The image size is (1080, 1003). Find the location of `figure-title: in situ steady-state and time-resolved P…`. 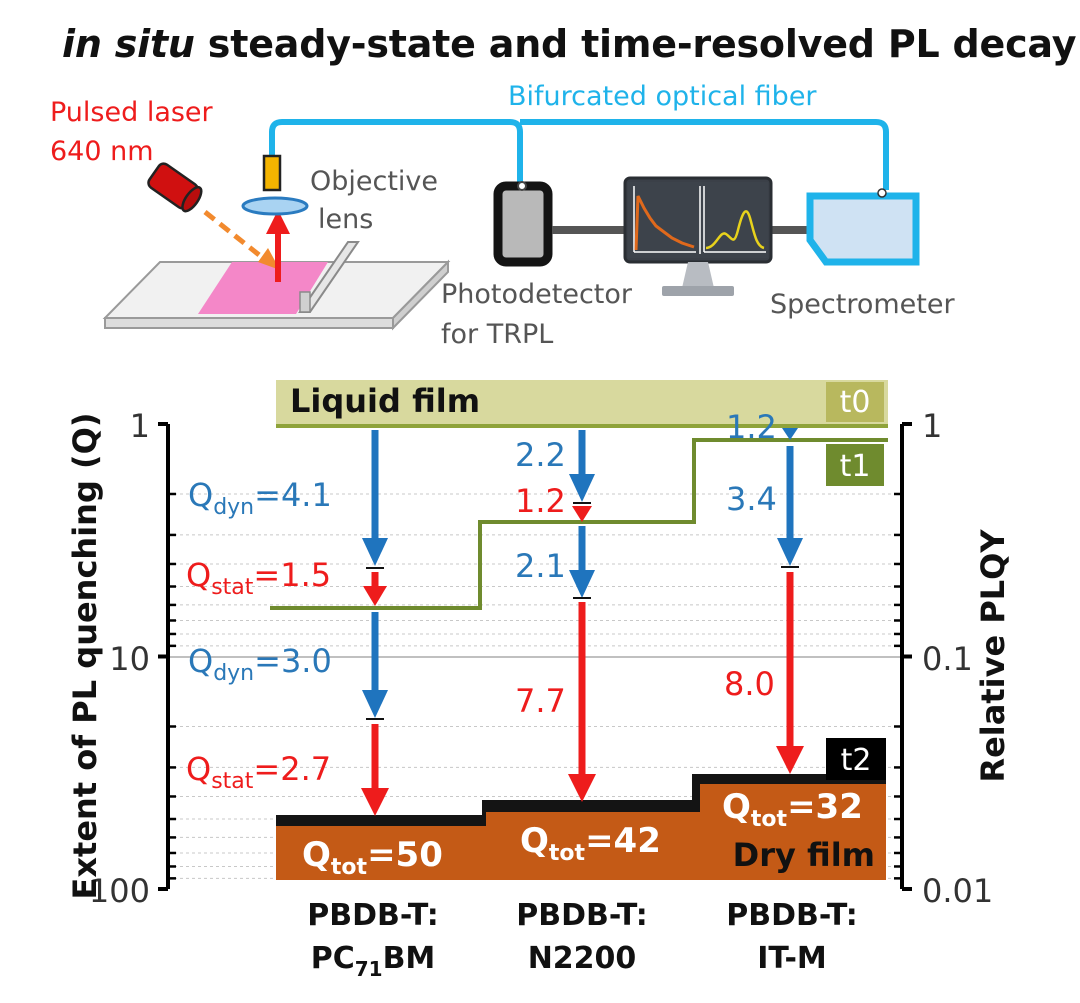

figure-title: in situ steady-state and time-resolved P… is located at coordinates (569, 44).